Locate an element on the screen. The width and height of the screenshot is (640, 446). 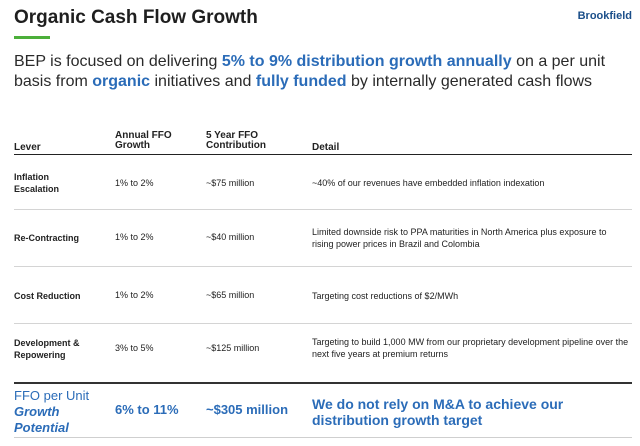
total-label-line3: Potential is located at coordinates (41, 427).